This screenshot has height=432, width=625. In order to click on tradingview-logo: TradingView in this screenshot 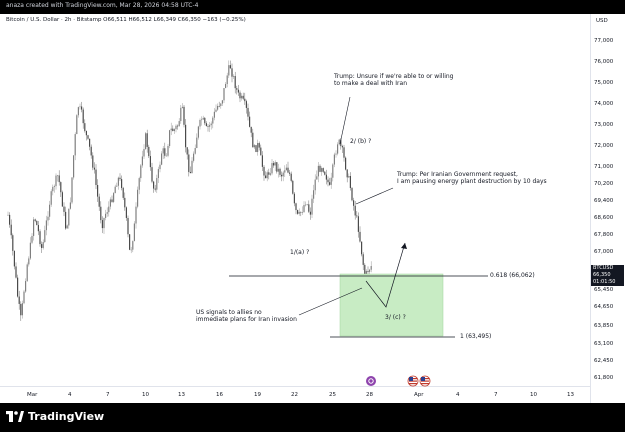, I will do `click(55, 416)`.